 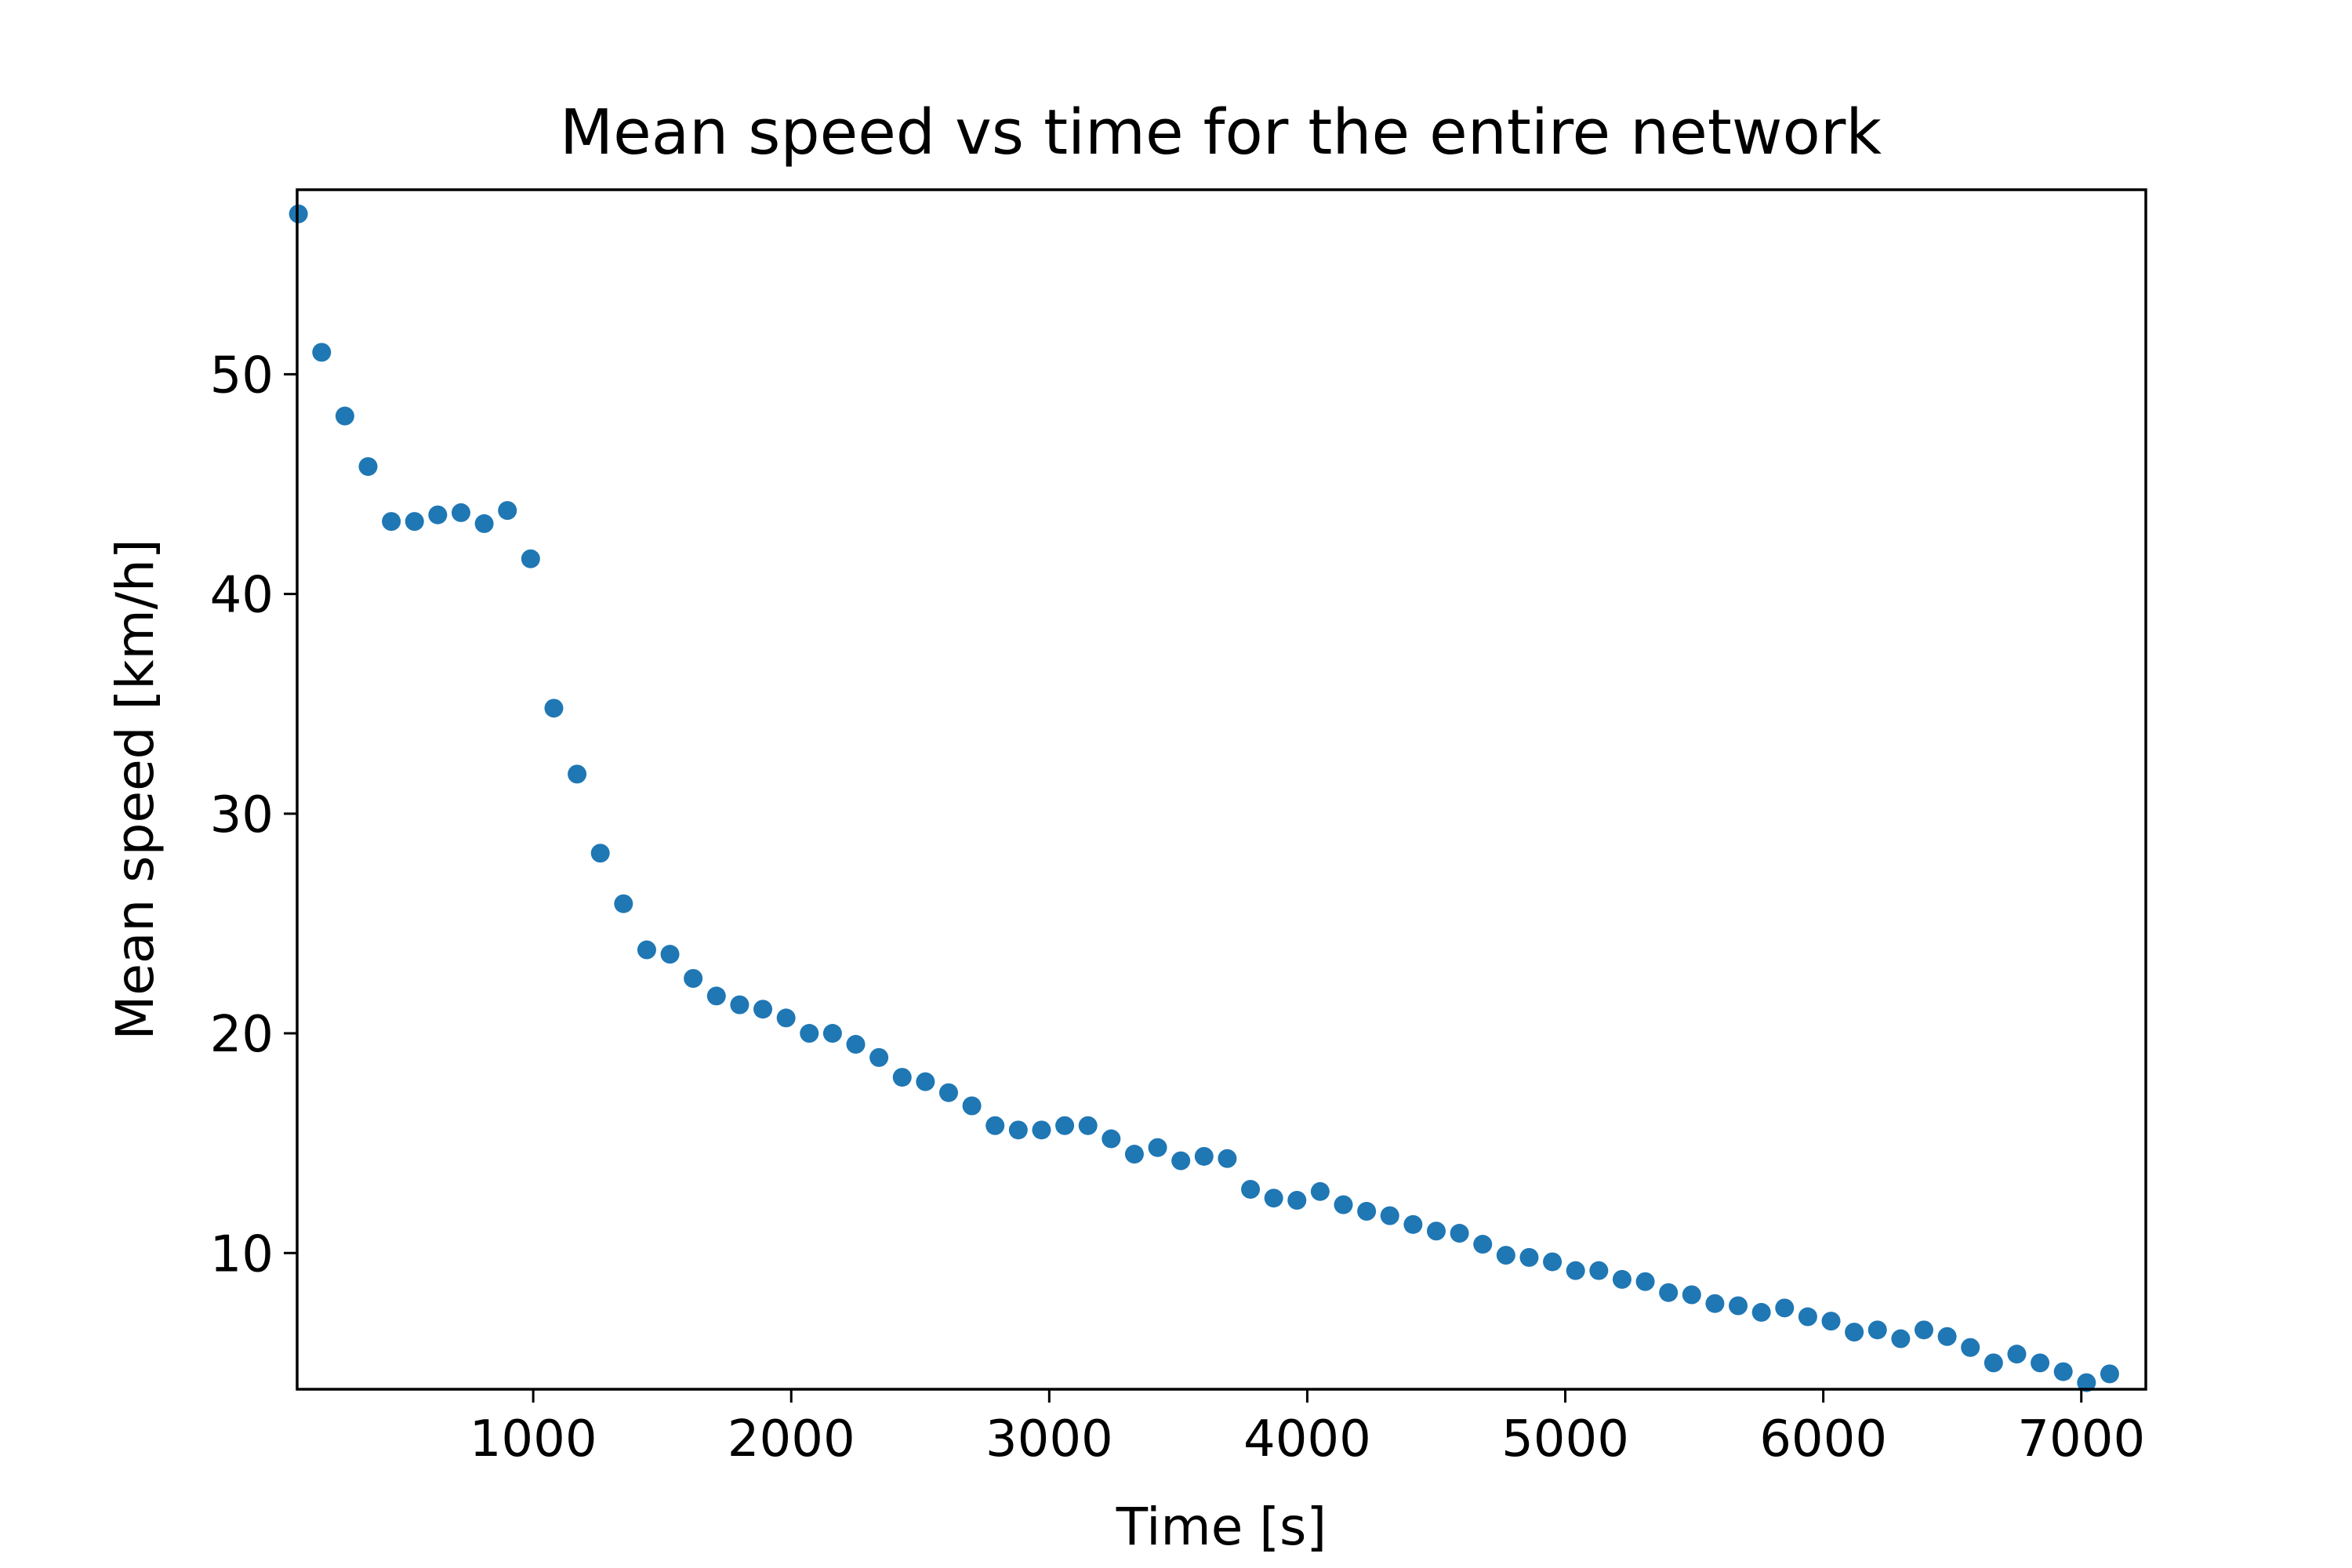 What do you see at coordinates (135, 789) in the screenshot?
I see `y-axis-label: Mean speed [km/h]` at bounding box center [135, 789].